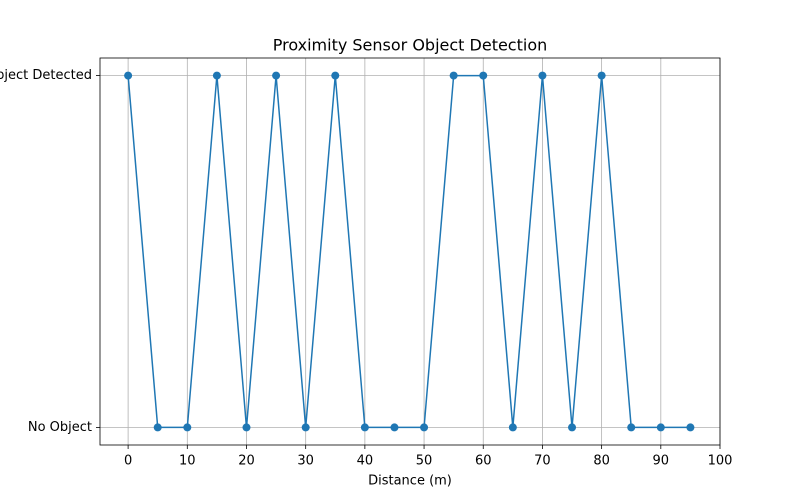 The width and height of the screenshot is (800, 500). What do you see at coordinates (410, 481) in the screenshot?
I see `x-axis-label: Distance (m)` at bounding box center [410, 481].